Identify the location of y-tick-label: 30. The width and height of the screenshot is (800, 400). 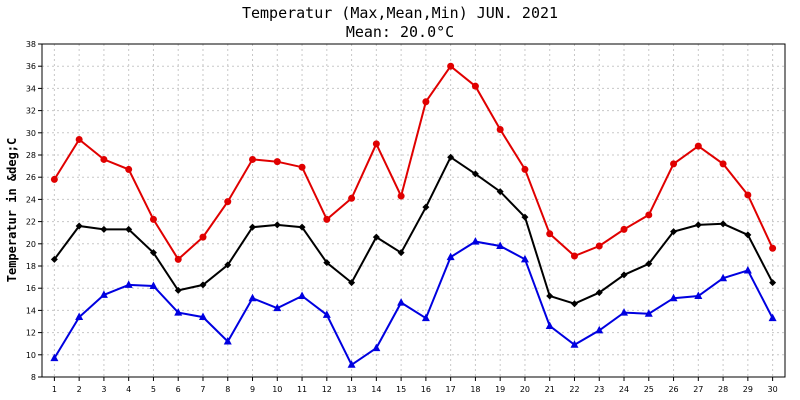
(31, 133).